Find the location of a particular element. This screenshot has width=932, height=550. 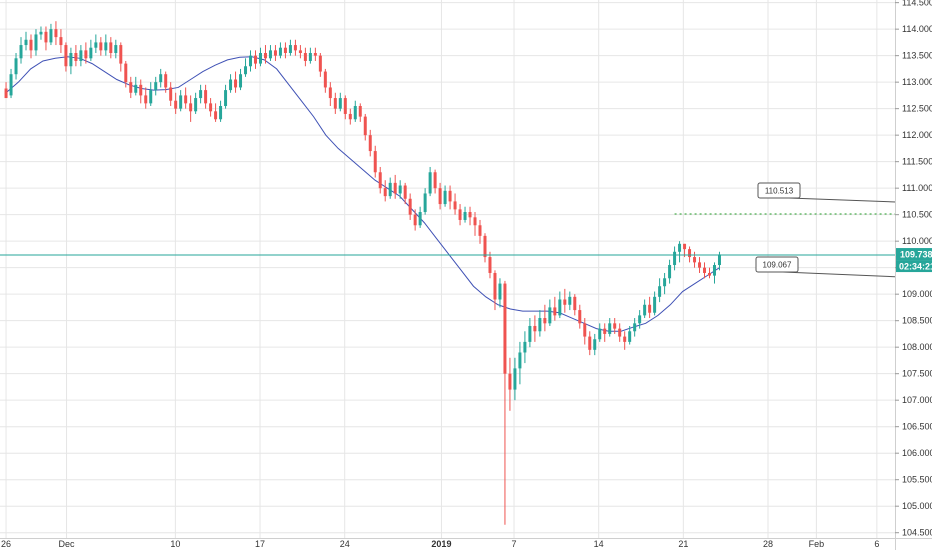

time-axis: 26 Dec 10 17 24 2019 7 14 21 28 Feb 6 is located at coordinates (466, 544).